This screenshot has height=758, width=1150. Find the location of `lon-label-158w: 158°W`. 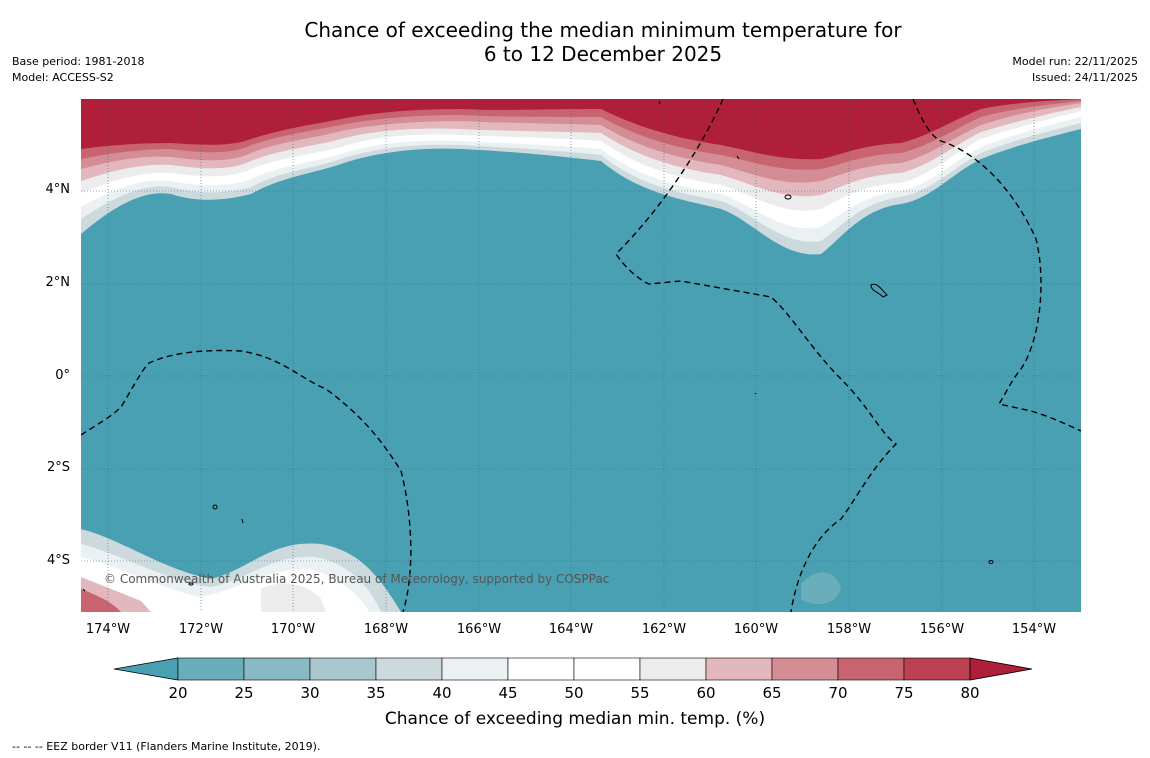

lon-label-158w: 158°W is located at coordinates (849, 629).